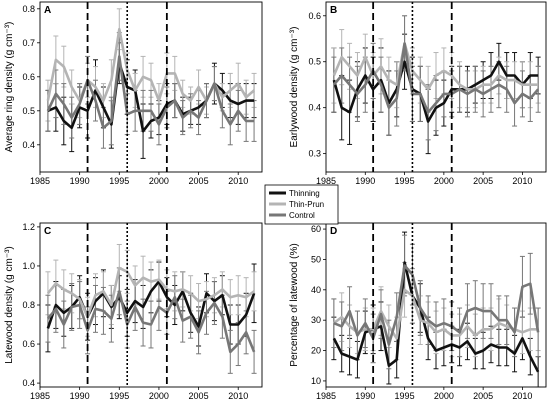 The width and height of the screenshot is (550, 403). What do you see at coordinates (9, 87) in the screenshot?
I see `y-axis-label-a: Average ring density (g cm⁻³)` at bounding box center [9, 87].